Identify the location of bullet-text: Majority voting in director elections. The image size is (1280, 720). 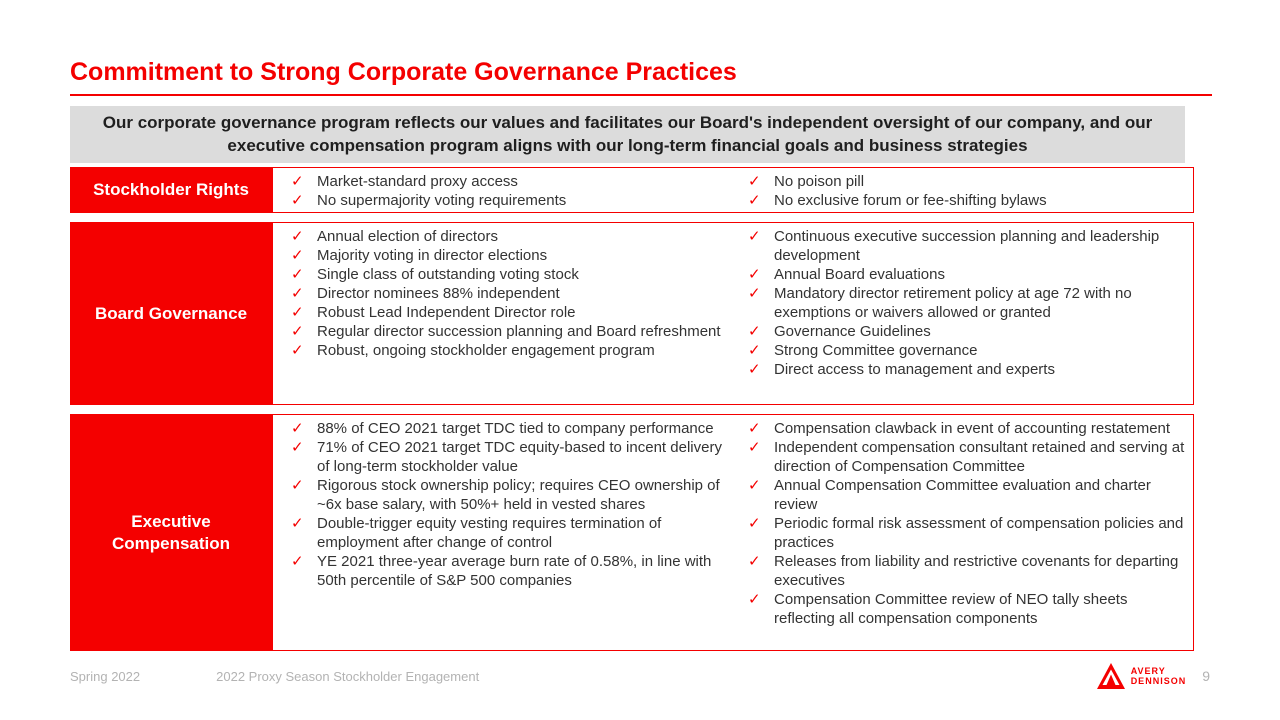
(432, 255).